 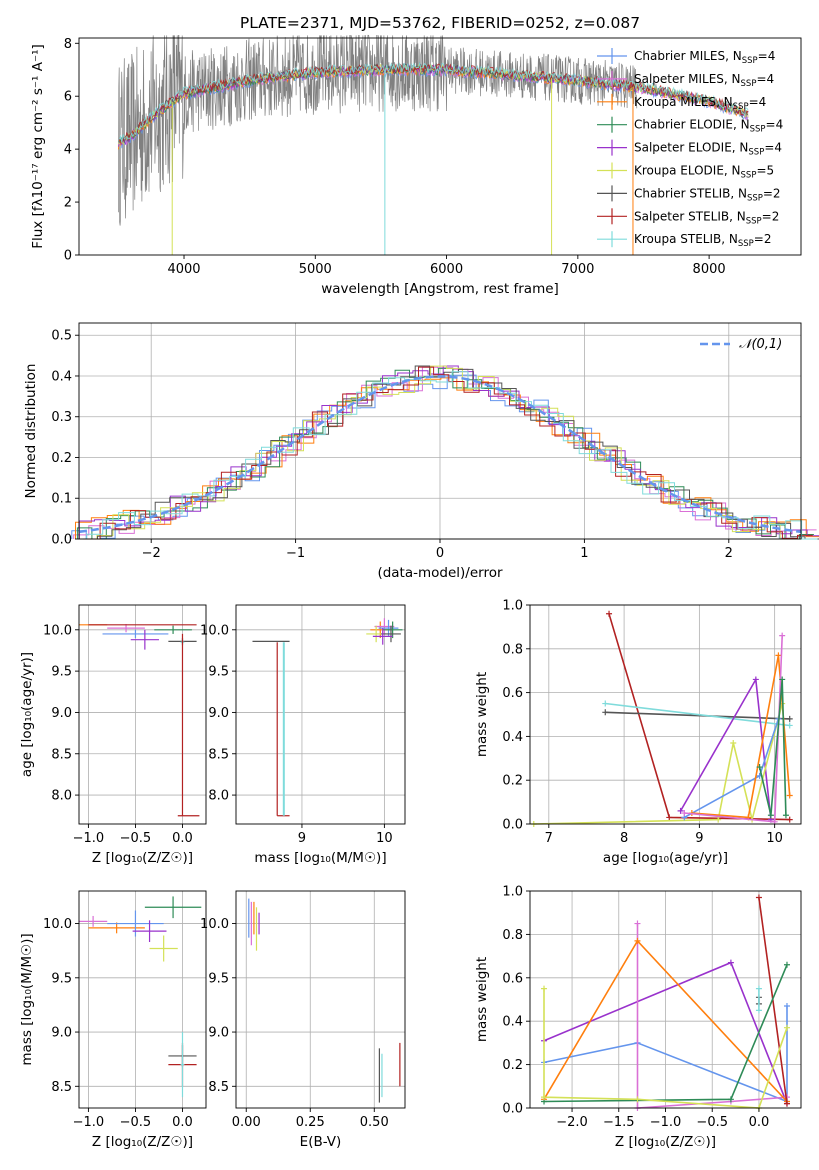 What do you see at coordinates (61, 499) in the screenshot?
I see `y-tick-label: 0.1` at bounding box center [61, 499].